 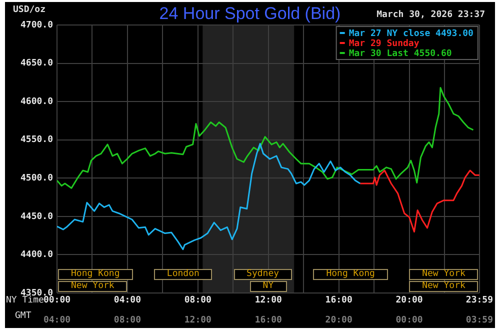 I want to click on legend-label: Mar 27 NY close 4493.00, so click(x=411, y=33).